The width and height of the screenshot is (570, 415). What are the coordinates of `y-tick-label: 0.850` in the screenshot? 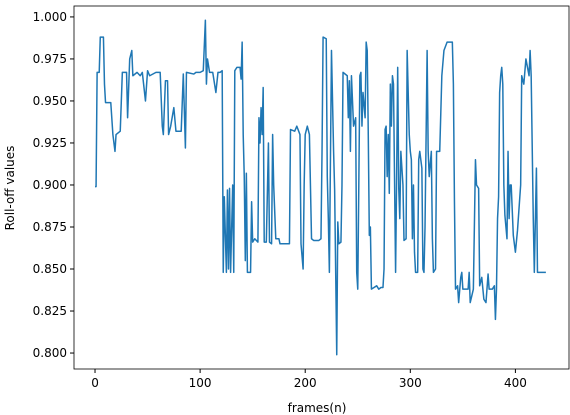 It's located at (50, 269).